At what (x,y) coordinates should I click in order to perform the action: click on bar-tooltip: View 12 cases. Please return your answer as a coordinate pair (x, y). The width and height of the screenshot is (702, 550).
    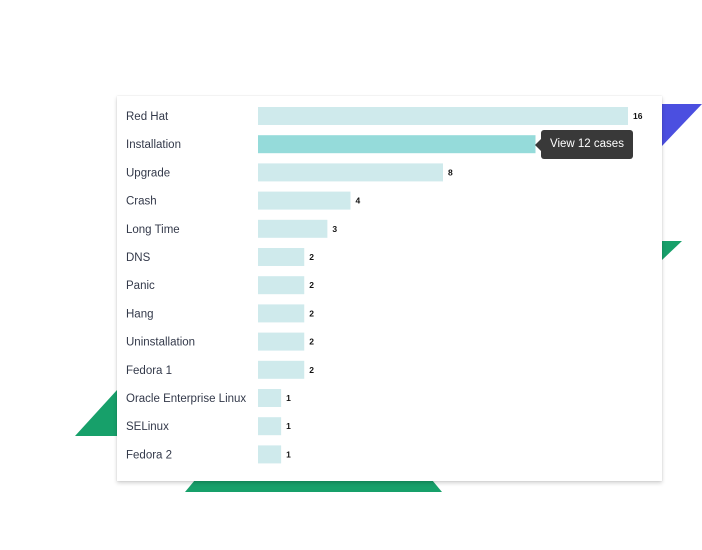
    Looking at the image, I should click on (584, 144).